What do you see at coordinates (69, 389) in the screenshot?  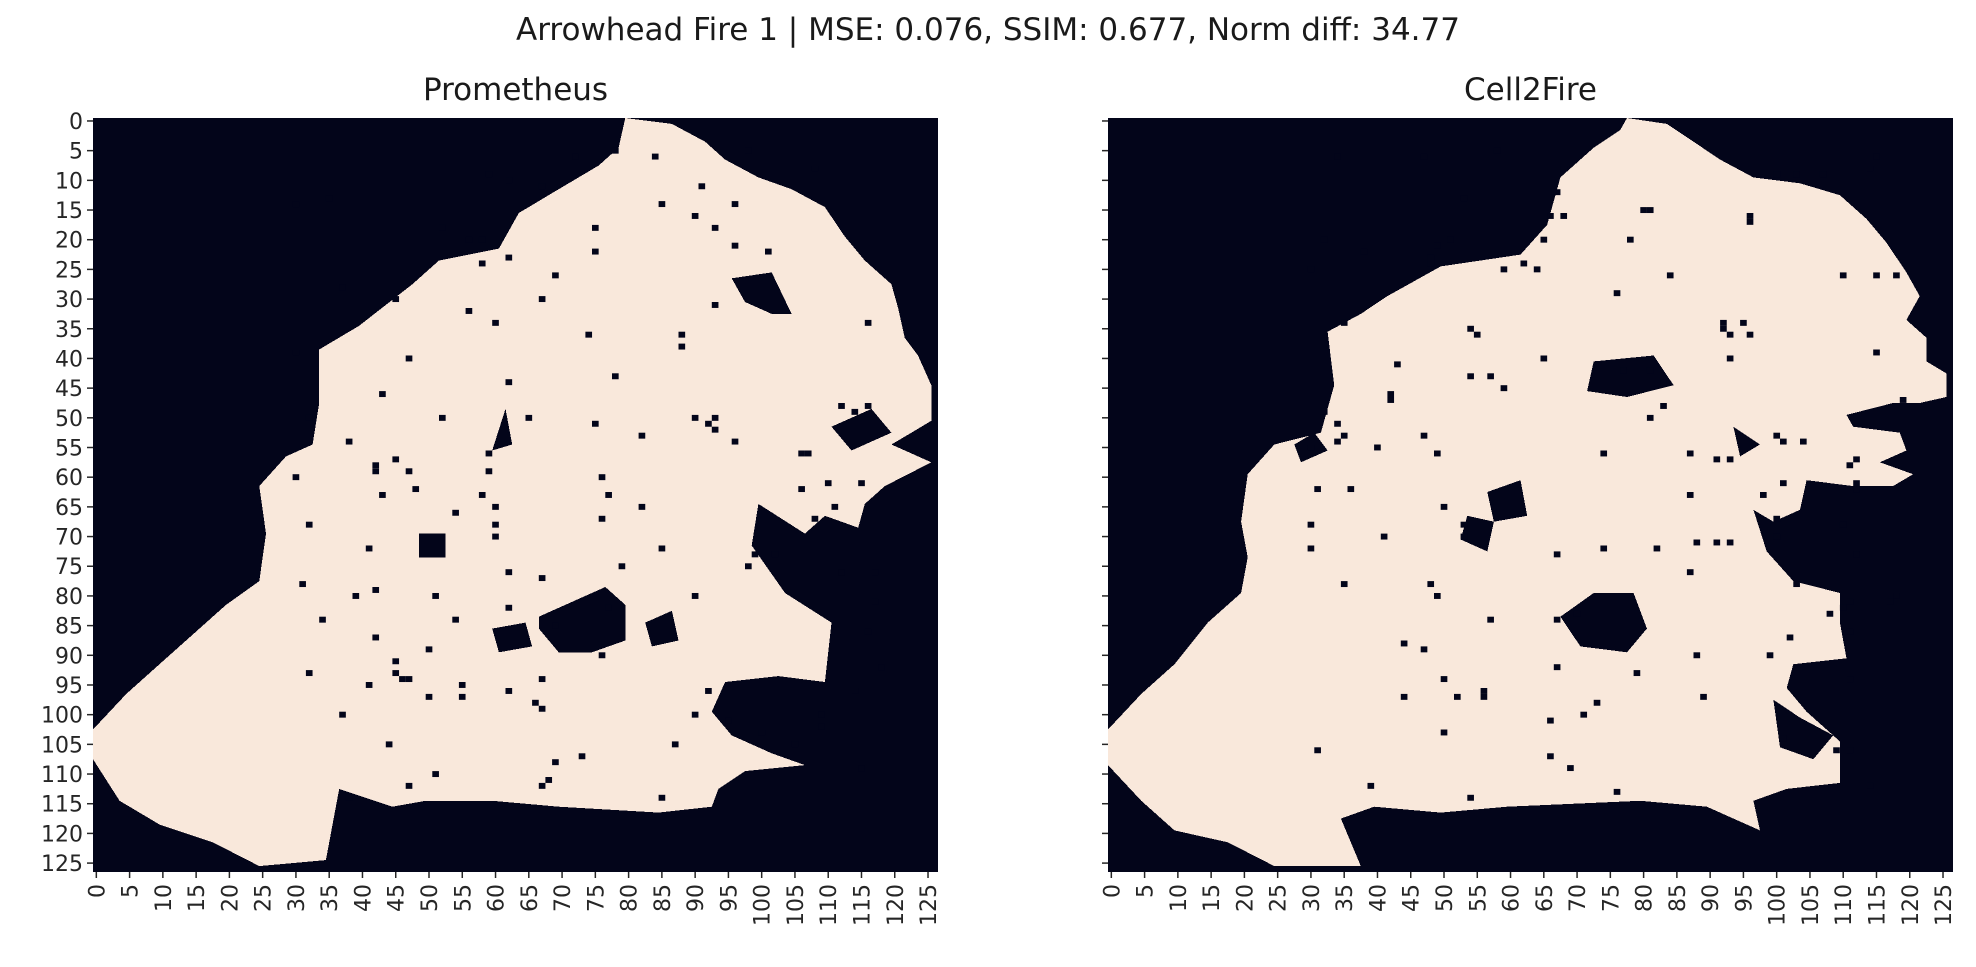 I see `prometheus-y-tick-label: 45` at bounding box center [69, 389].